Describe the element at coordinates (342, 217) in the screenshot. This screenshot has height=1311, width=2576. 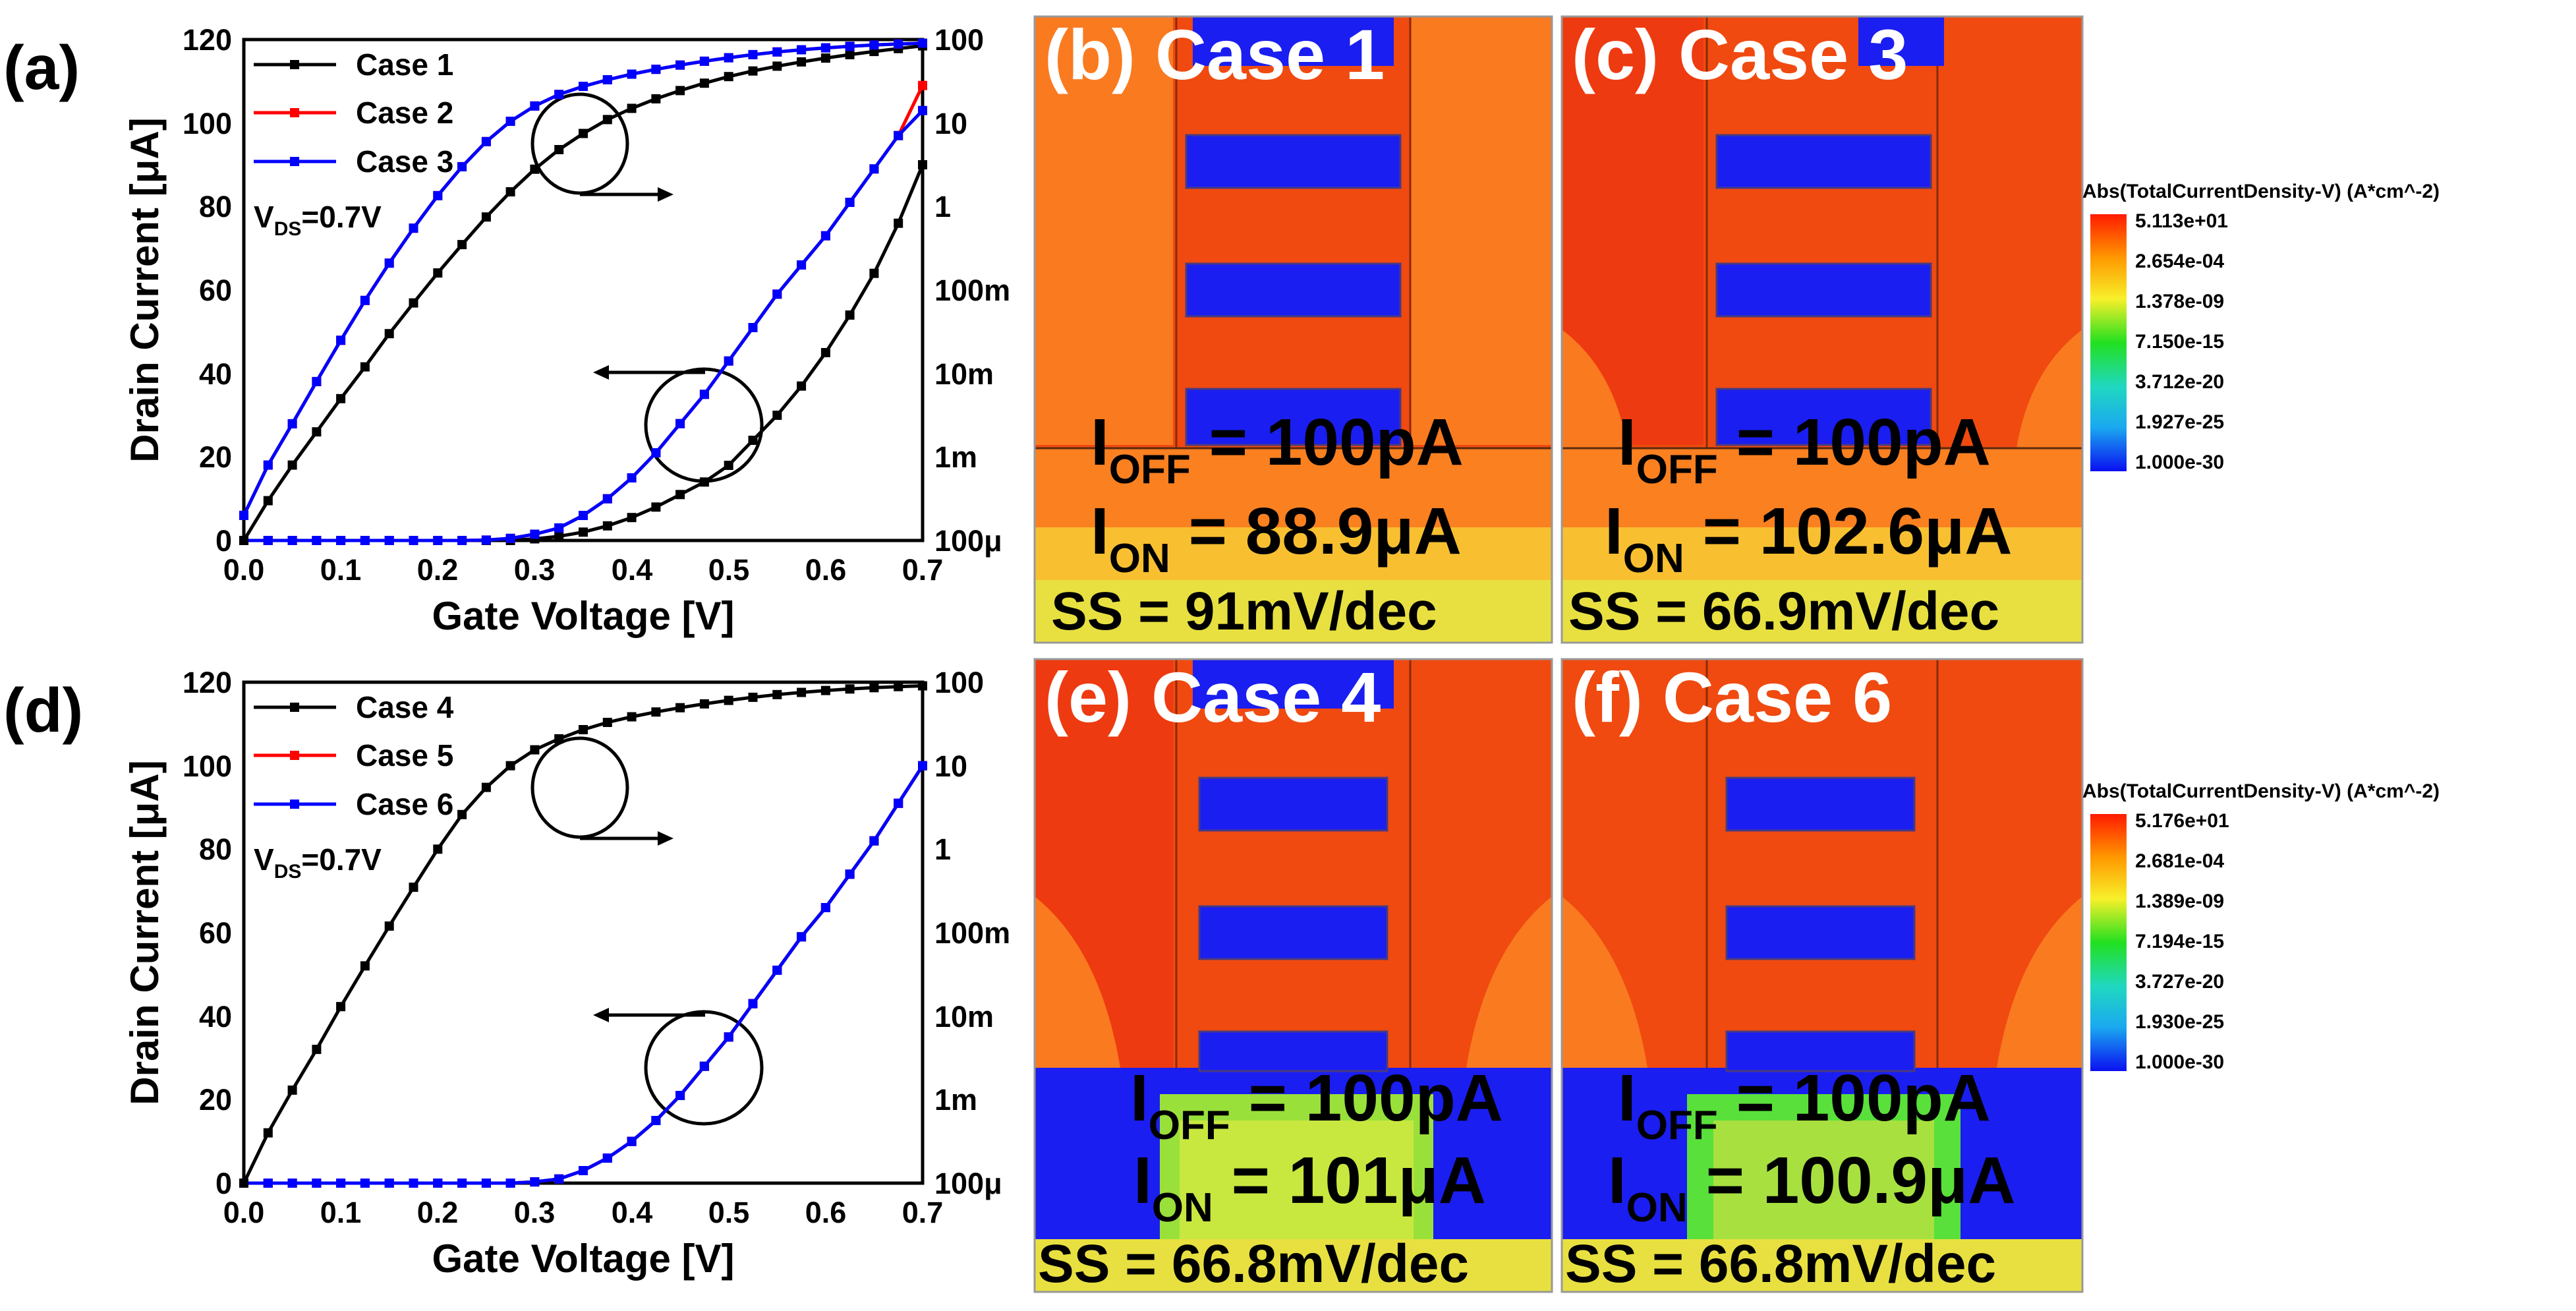
I see `vds-value: =0.7V` at that location.